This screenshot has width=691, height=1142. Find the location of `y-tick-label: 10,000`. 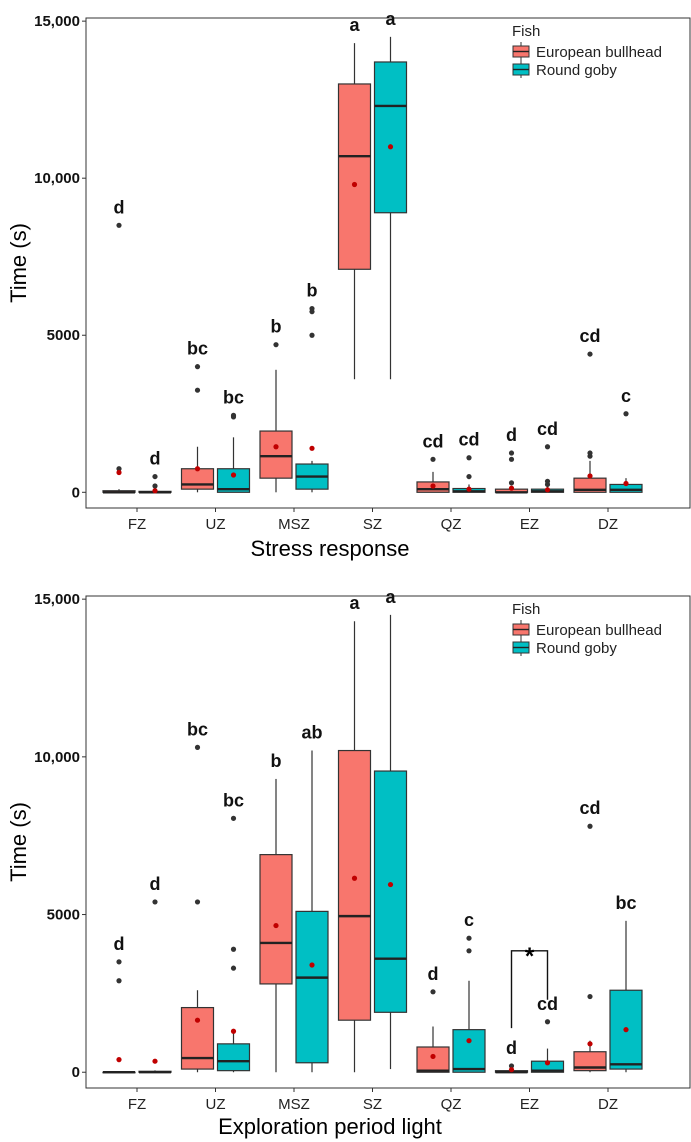

y-tick-label: 10,000 is located at coordinates (57, 178).